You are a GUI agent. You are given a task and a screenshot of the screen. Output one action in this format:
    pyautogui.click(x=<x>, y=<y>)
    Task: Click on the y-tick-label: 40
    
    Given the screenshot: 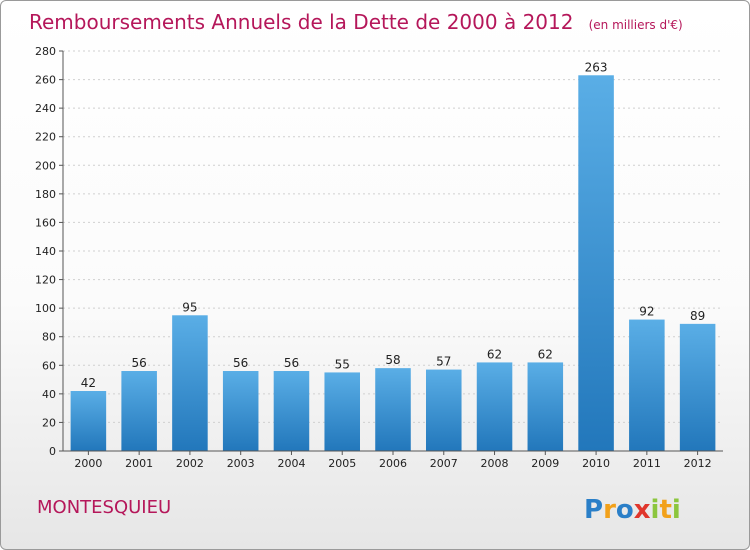 What is the action you would take?
    pyautogui.click(x=49, y=394)
    